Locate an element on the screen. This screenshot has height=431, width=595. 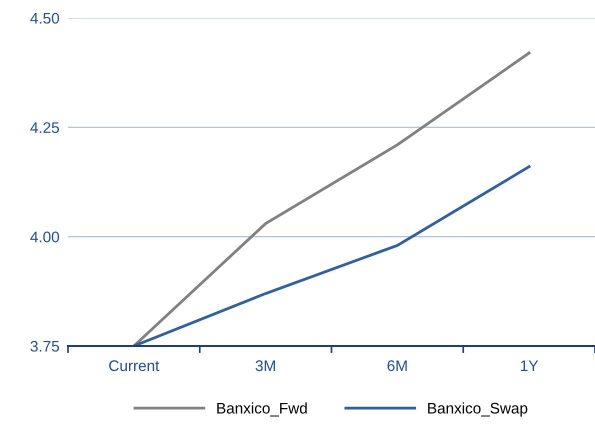
legend-label: Banxico_Swap is located at coordinates (478, 409).